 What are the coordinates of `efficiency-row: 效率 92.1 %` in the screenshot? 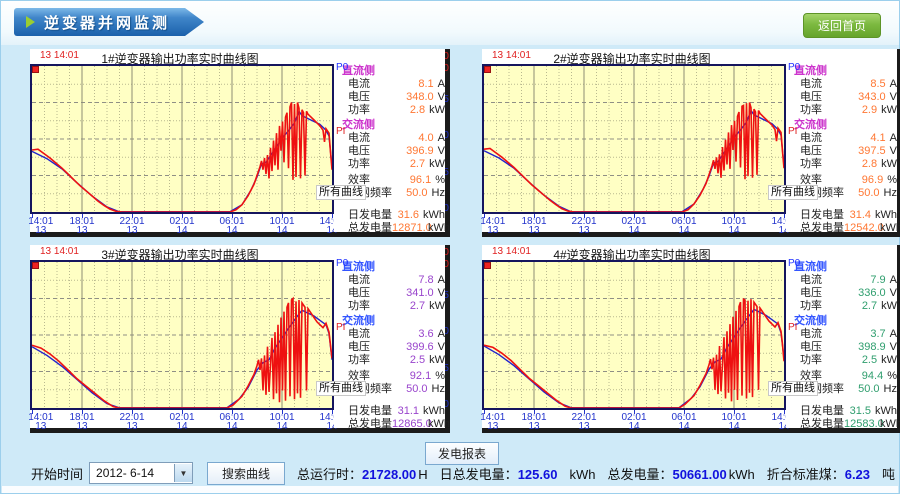 It's located at (389, 376).